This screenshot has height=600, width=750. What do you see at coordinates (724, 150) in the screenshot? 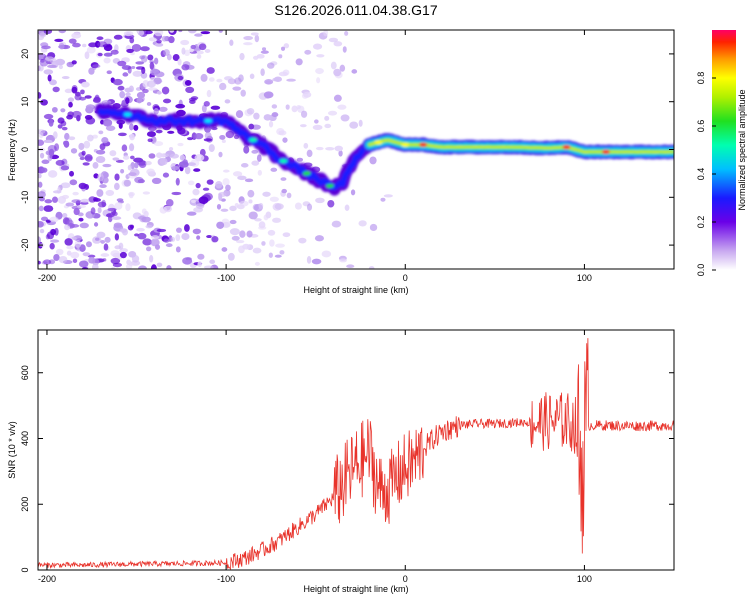
I see `colorbar-gradient` at bounding box center [724, 150].